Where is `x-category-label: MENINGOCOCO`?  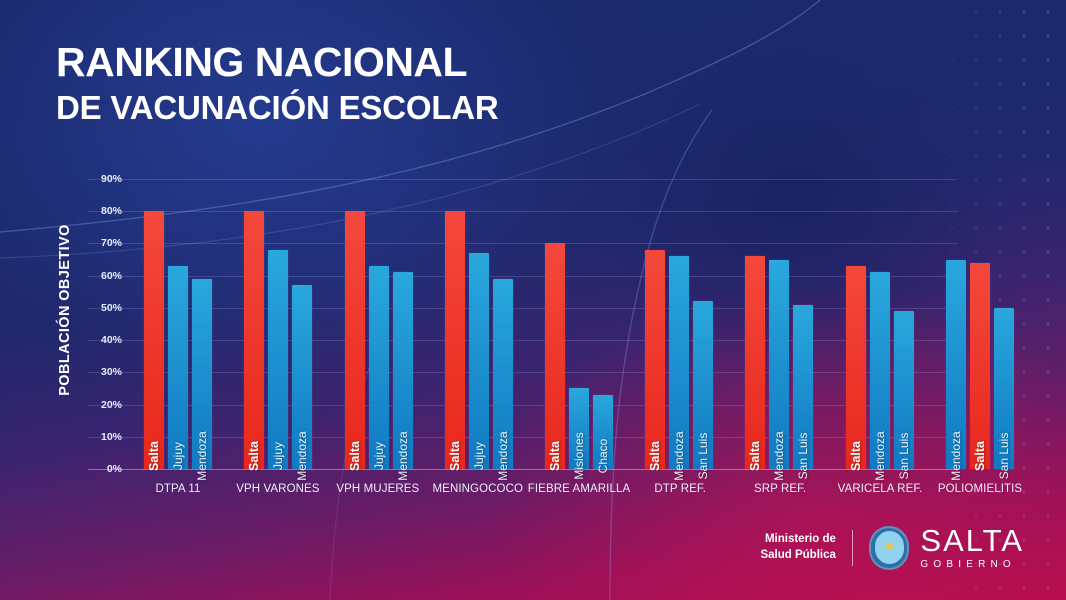 x-category-label: MENINGOCOCO is located at coordinates (478, 489).